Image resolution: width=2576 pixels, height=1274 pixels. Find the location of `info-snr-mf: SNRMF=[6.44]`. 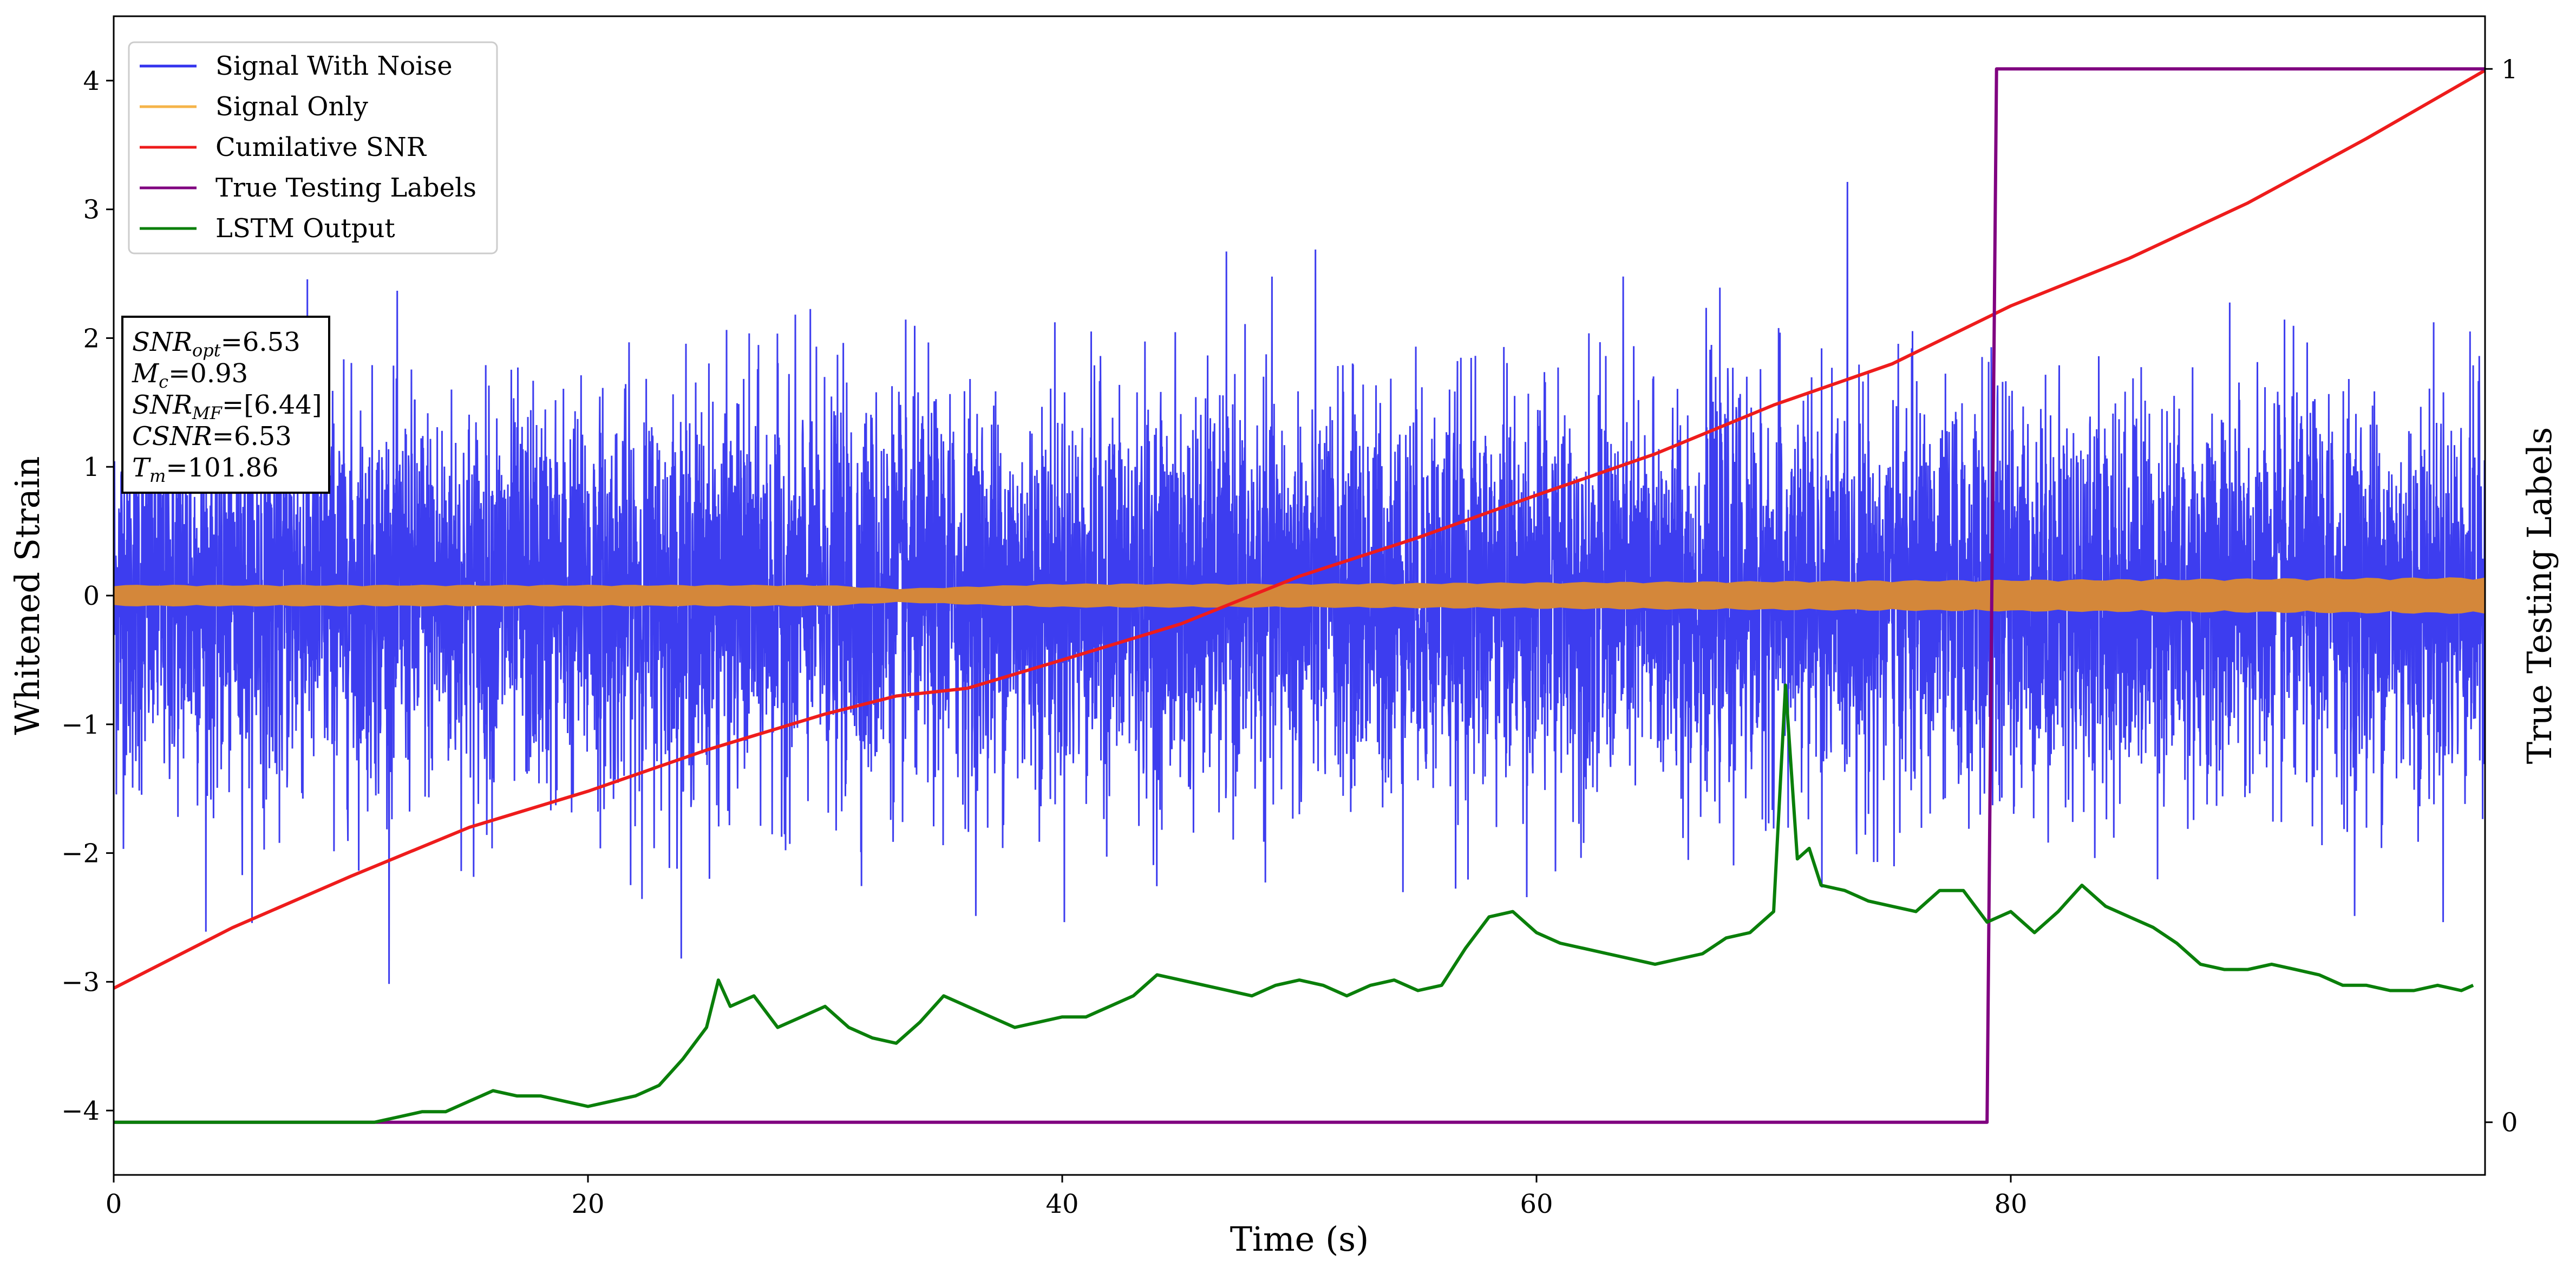

info-snr-mf: SNRMF=[6.44] is located at coordinates (227, 406).